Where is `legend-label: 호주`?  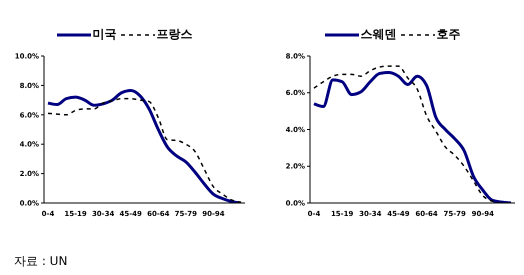 legend-label: 호주 is located at coordinates (448, 34).